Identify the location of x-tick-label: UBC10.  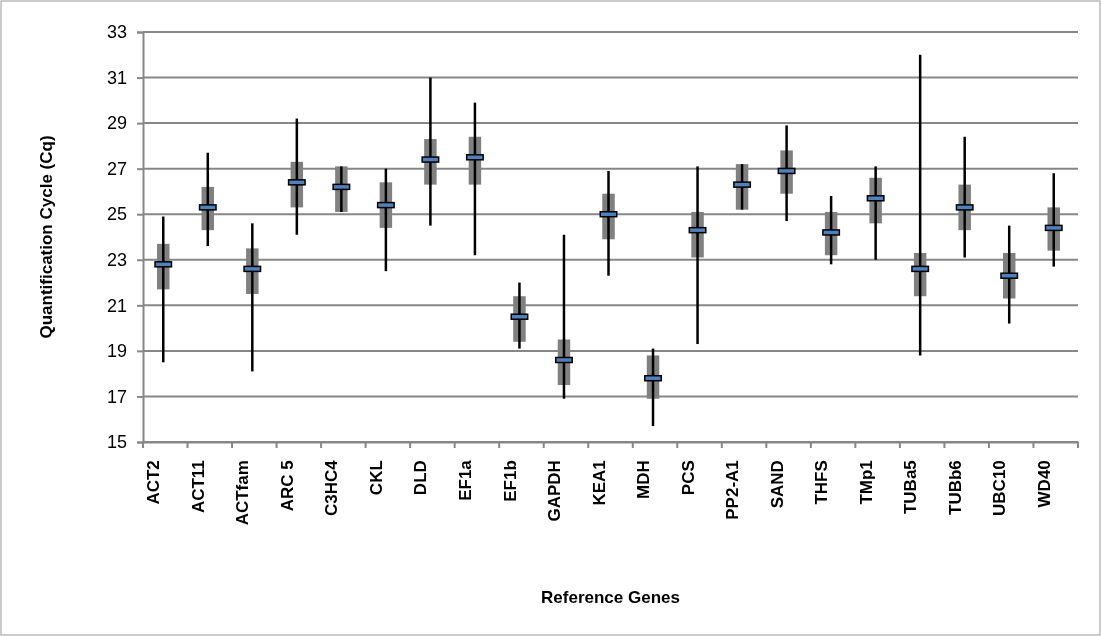
(1000, 488).